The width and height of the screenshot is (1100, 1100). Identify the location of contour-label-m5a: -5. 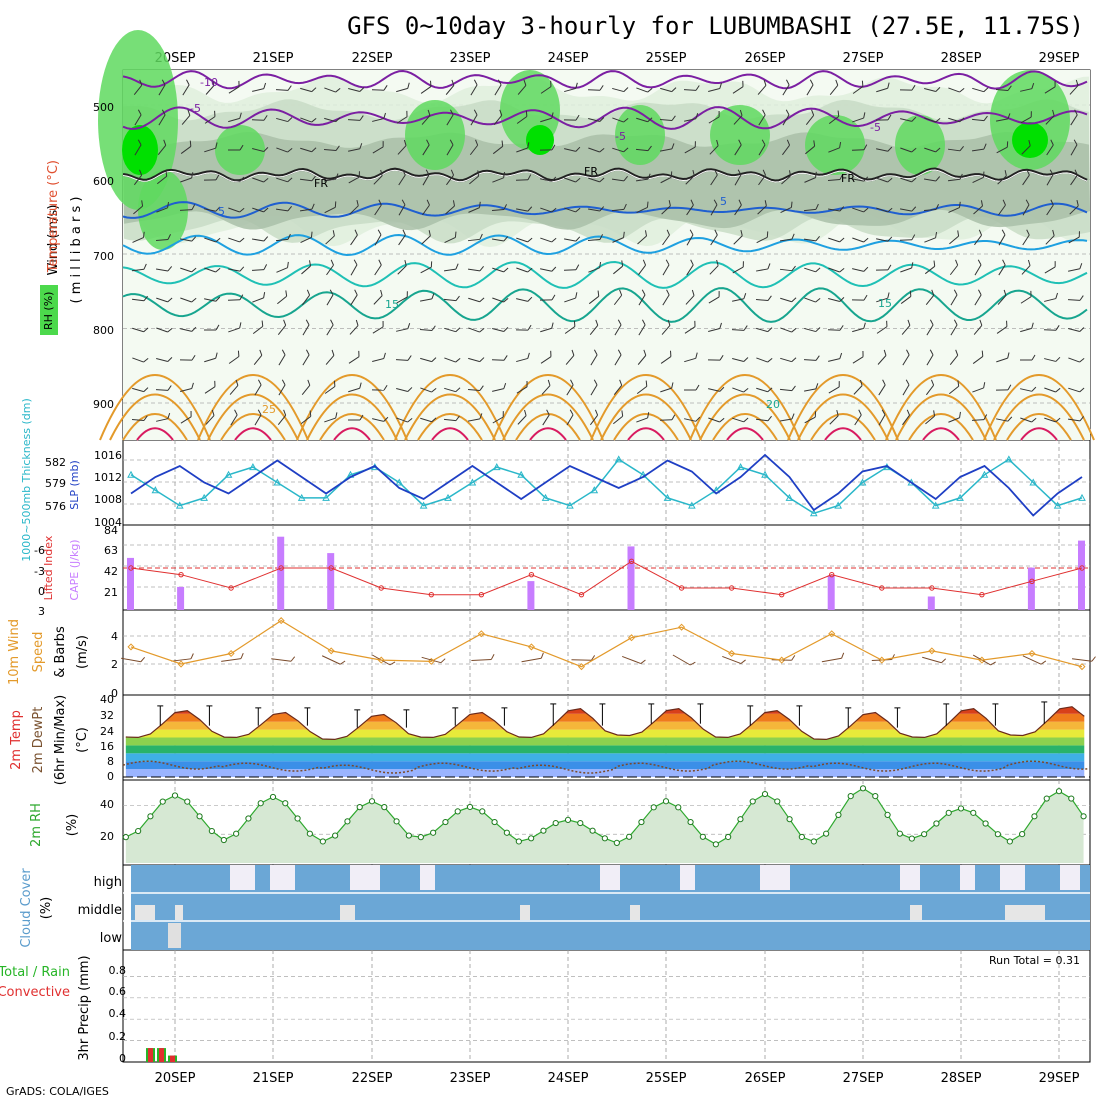
(195, 108).